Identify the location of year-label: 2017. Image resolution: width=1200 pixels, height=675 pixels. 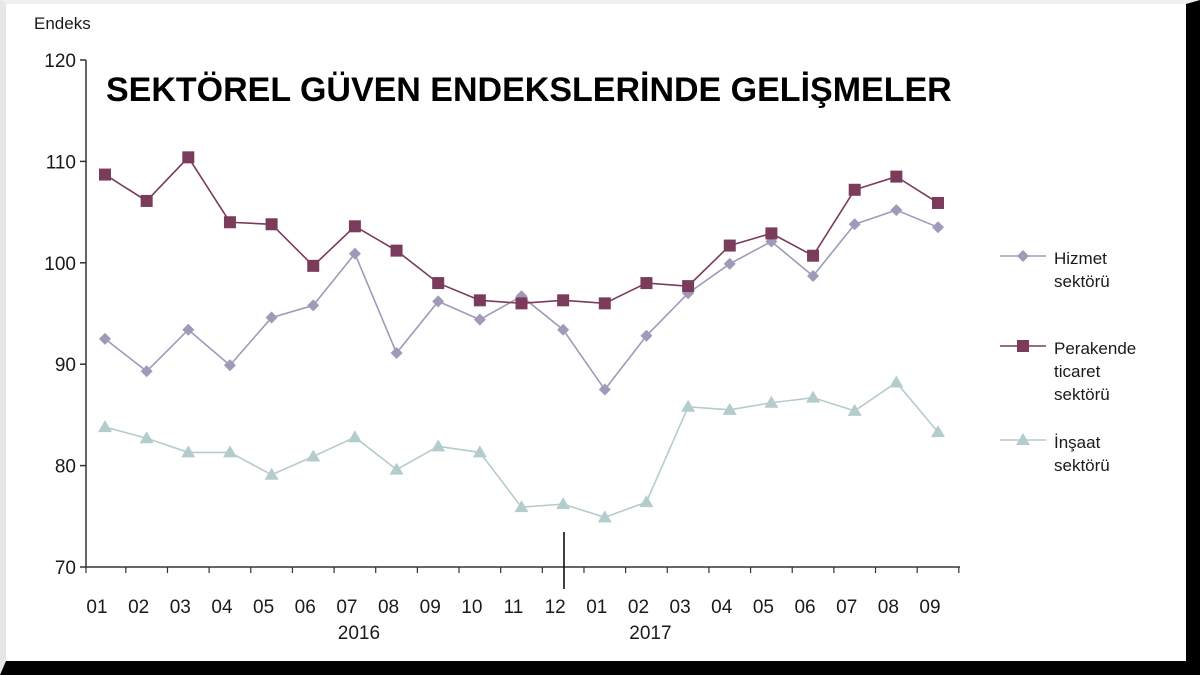
(650, 633).